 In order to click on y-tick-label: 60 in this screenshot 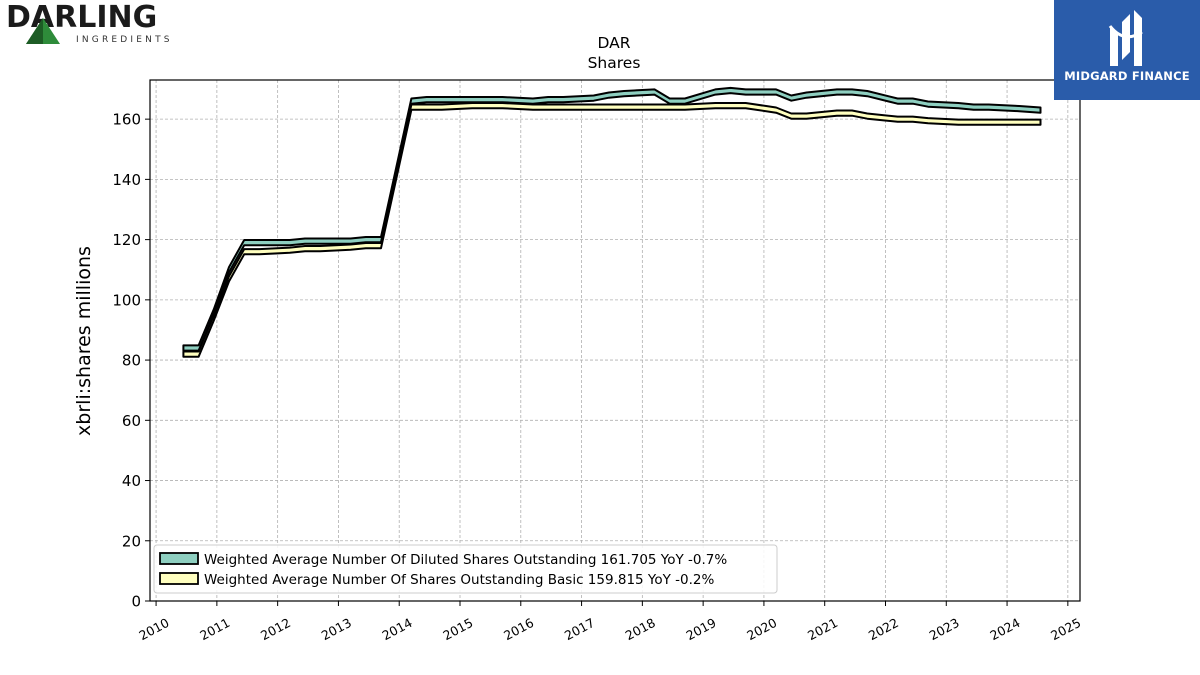, I will do `click(131, 421)`.